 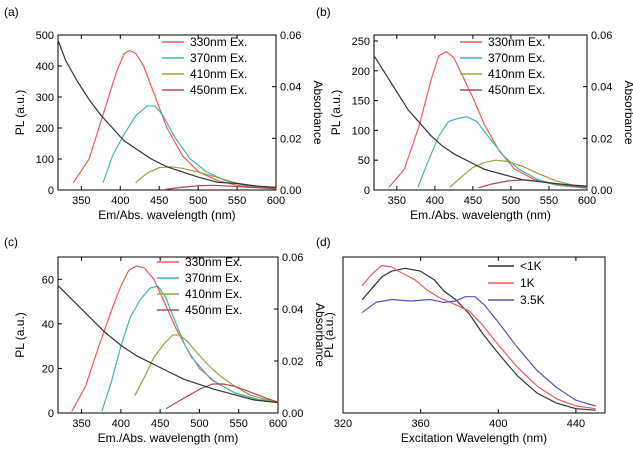 What do you see at coordinates (218, 74) in the screenshot?
I see `panel-a-legend-label-410nm-ex-: 410nm Ex.` at bounding box center [218, 74].